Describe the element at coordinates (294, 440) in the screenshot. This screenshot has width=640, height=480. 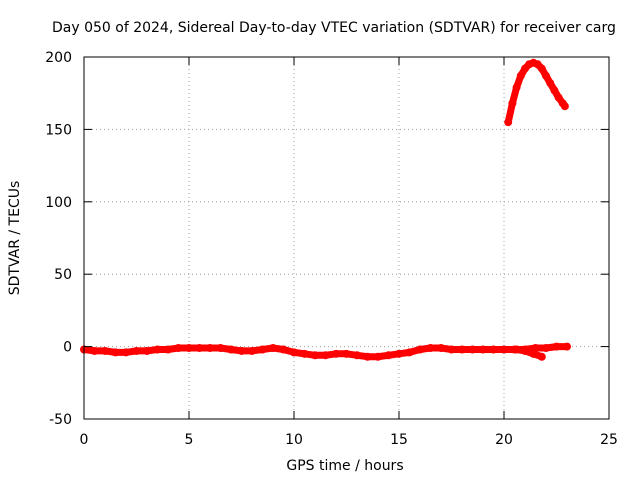
I see `x-tick-label: 10` at that location.